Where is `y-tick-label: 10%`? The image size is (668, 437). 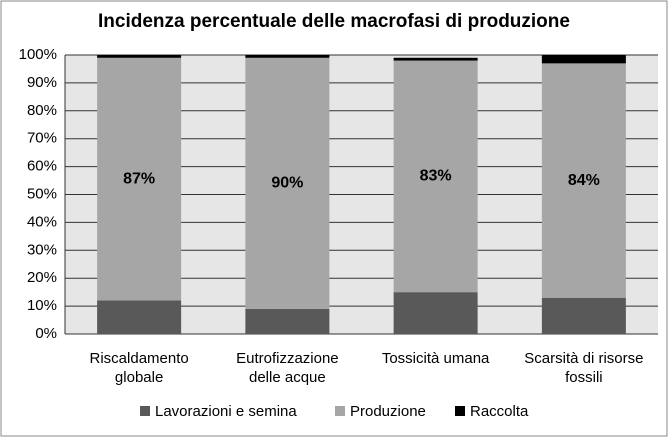 y-tick-label: 10% is located at coordinates (42, 305).